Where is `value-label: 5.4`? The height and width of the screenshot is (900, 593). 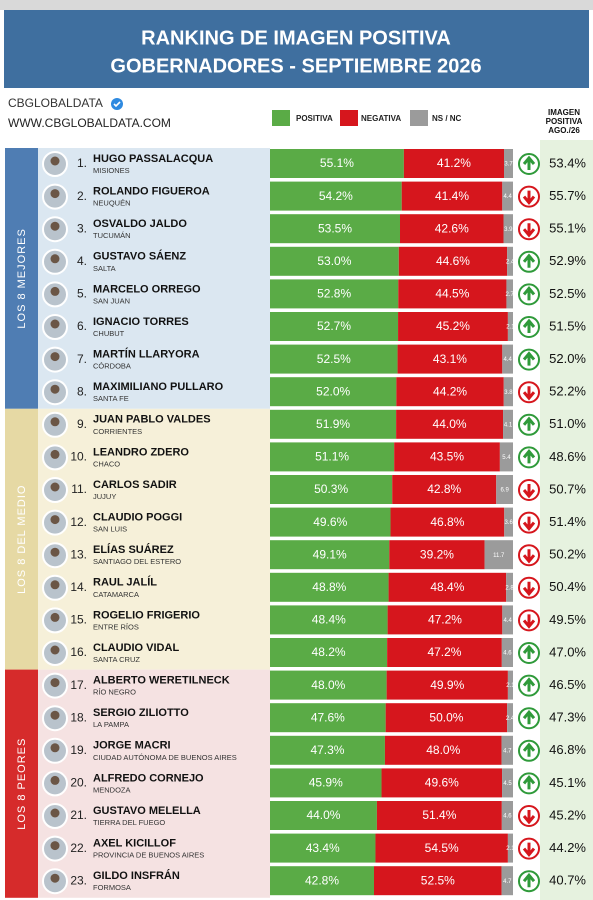 value-label: 5.4 is located at coordinates (506, 458).